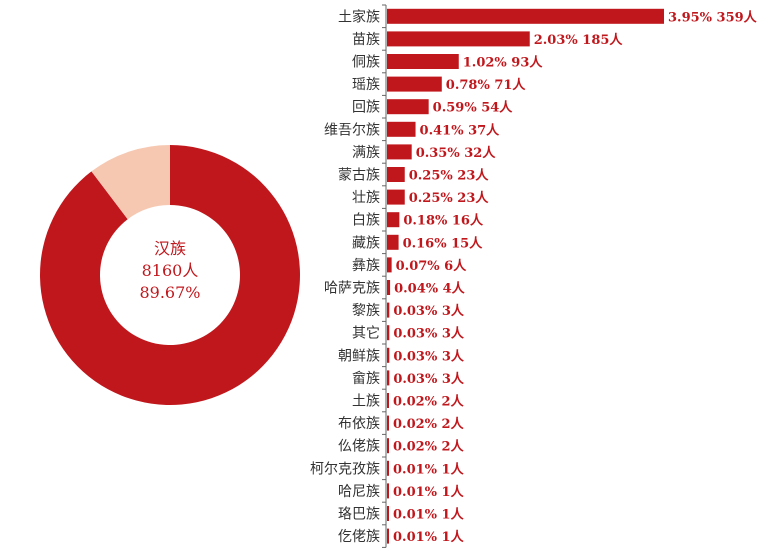  I want to click on category-label: 土家族, so click(359, 16).